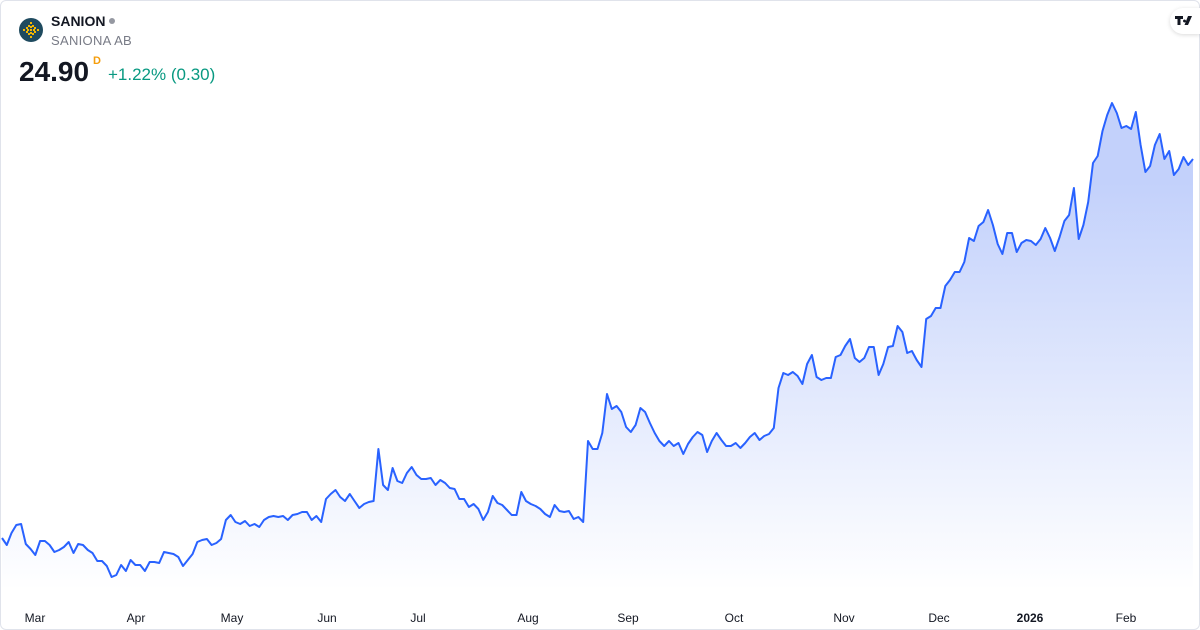  What do you see at coordinates (734, 618) in the screenshot?
I see `x-tick-label: Oct` at bounding box center [734, 618].